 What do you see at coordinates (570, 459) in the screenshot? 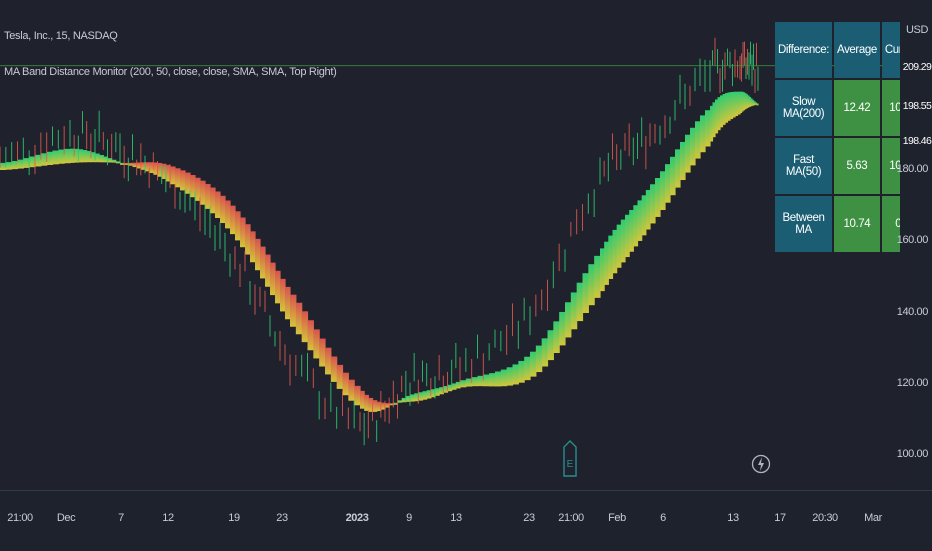
I see `earnings-marker: E` at bounding box center [570, 459].